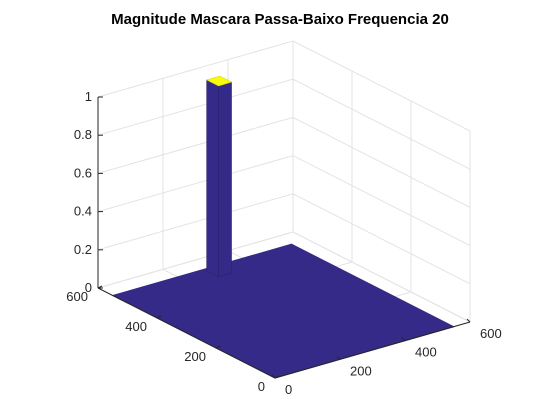 The width and height of the screenshot is (560, 420). I want to click on z-tick-label-1: 0.2, so click(83, 249).